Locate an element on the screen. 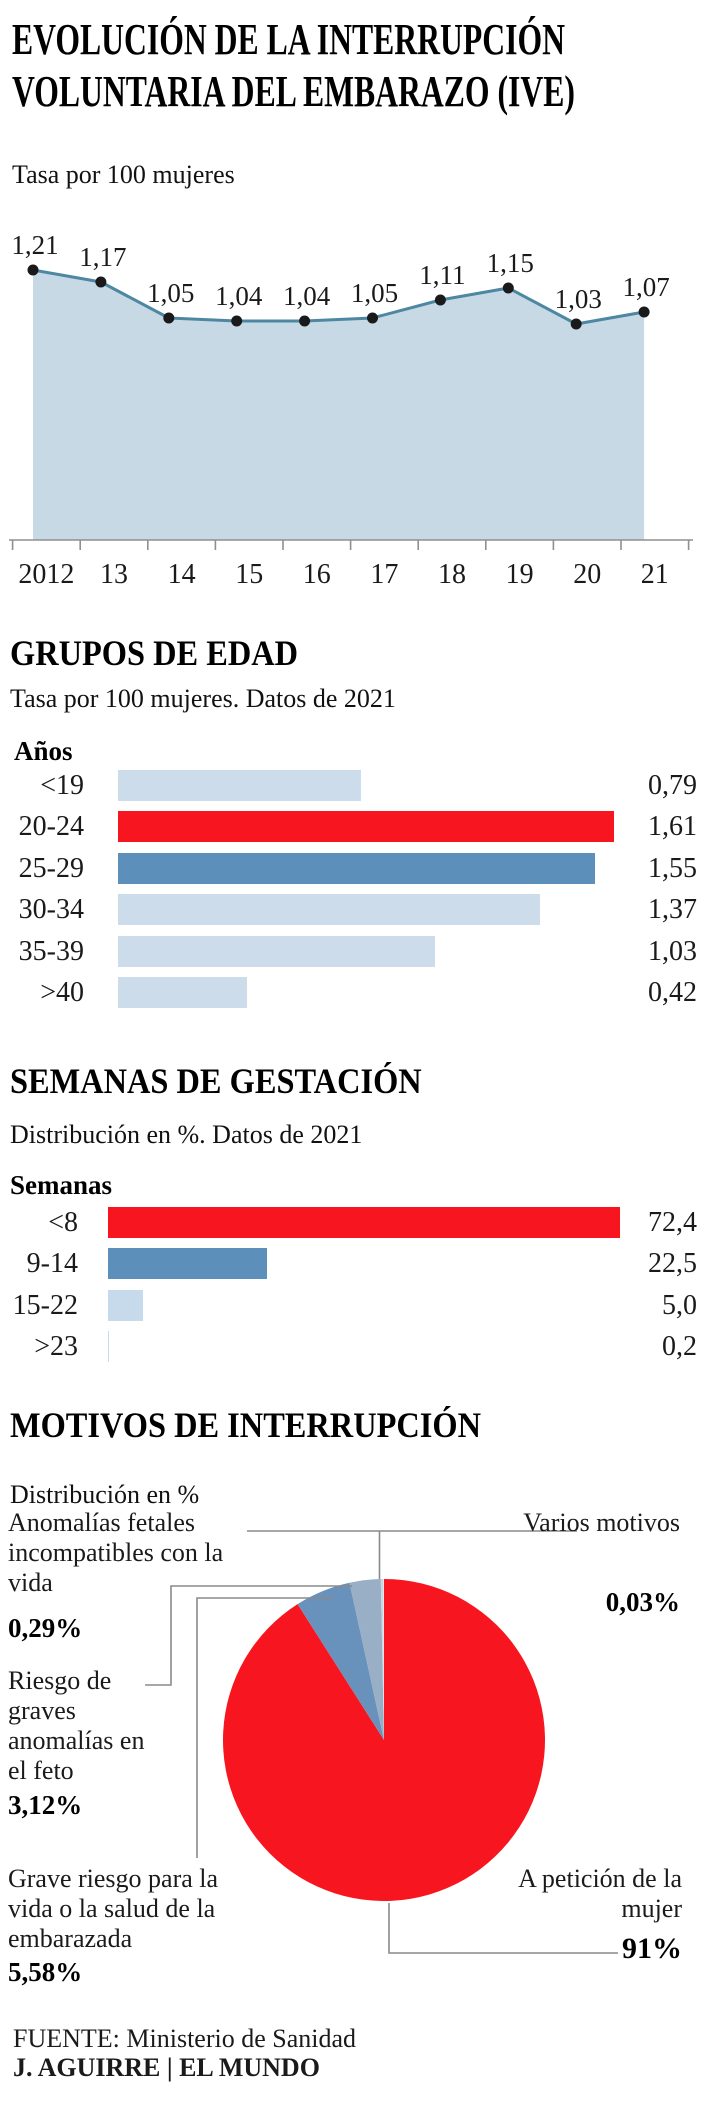 The width and height of the screenshot is (720, 2112). week-value-label: 5,0 is located at coordinates (679, 1305).